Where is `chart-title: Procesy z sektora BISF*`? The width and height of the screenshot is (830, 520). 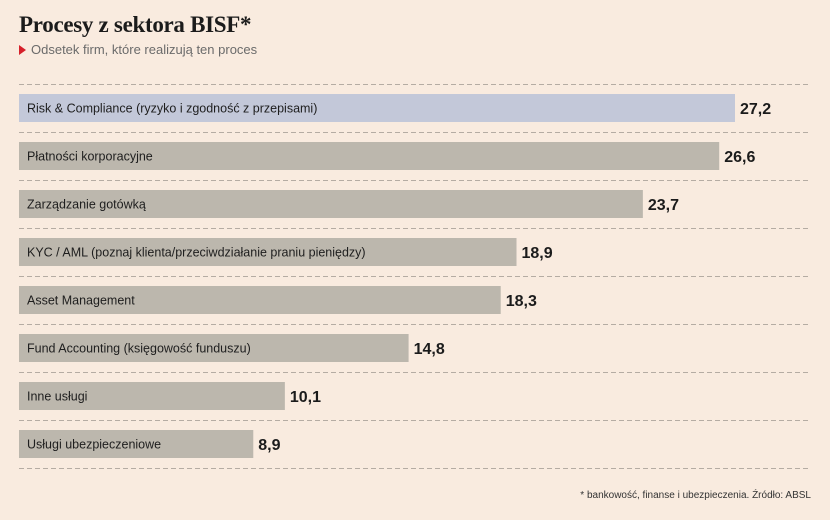
chart-title: Procesy z sektora BISF* is located at coordinates (135, 24).